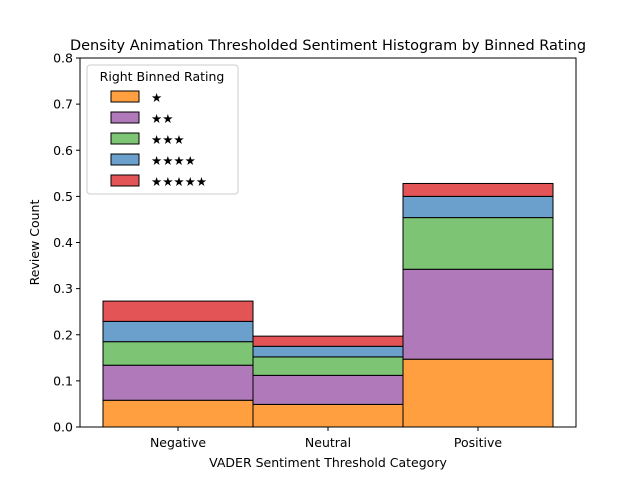 The height and width of the screenshot is (480, 640). What do you see at coordinates (63, 288) in the screenshot?
I see `y-tick-label: 0.3` at bounding box center [63, 288].